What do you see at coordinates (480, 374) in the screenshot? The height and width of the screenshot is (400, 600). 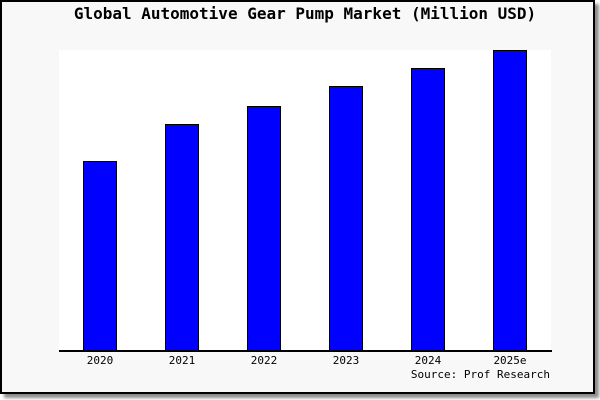 I see `source-credit: Source: Prof Research` at bounding box center [480, 374].